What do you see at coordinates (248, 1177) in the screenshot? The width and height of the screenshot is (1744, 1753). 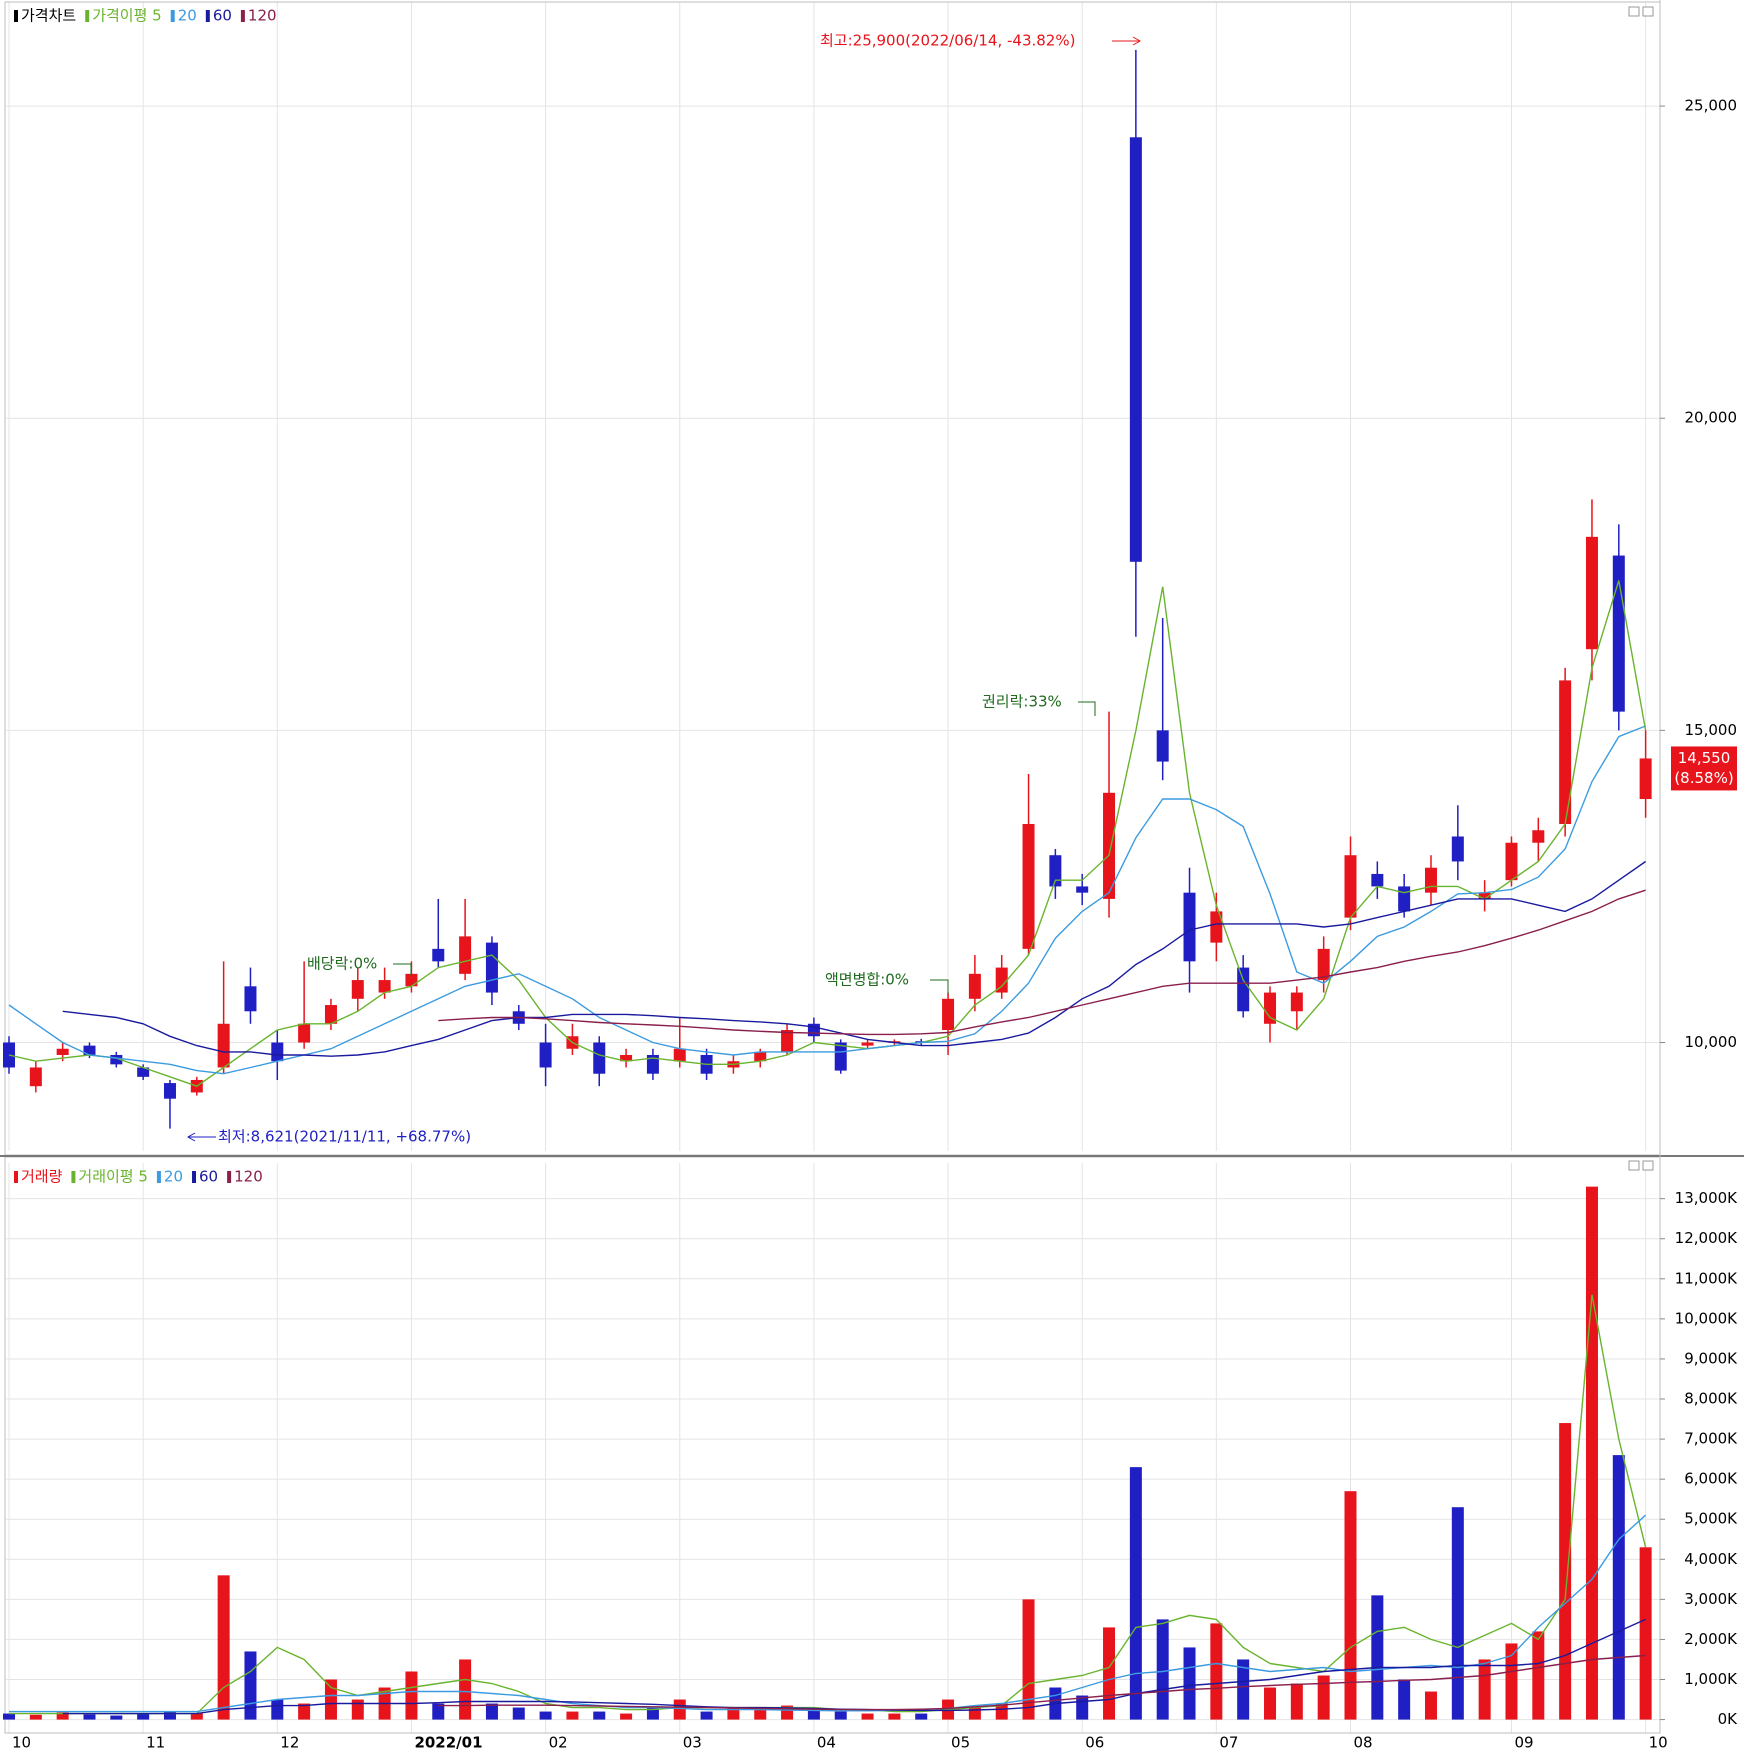 I see `legend-label: 120` at bounding box center [248, 1177].